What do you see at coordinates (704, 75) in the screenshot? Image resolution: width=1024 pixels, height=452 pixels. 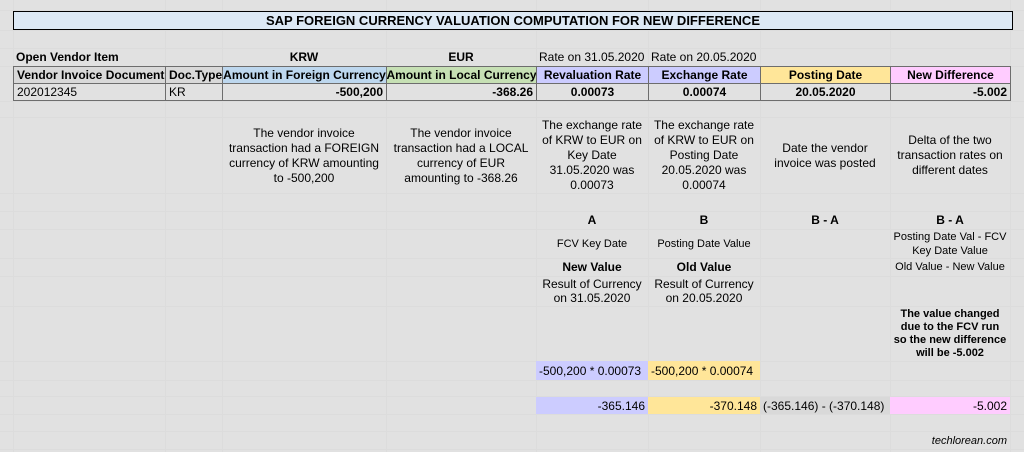 I see `header-exchange-rate: Exchange Rate` at bounding box center [704, 75].